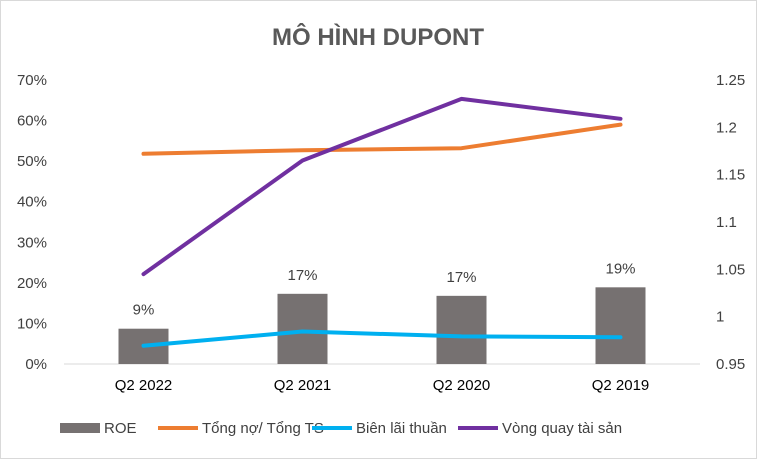  What do you see at coordinates (32, 161) in the screenshot?
I see `left-tick-label: 50%` at bounding box center [32, 161].